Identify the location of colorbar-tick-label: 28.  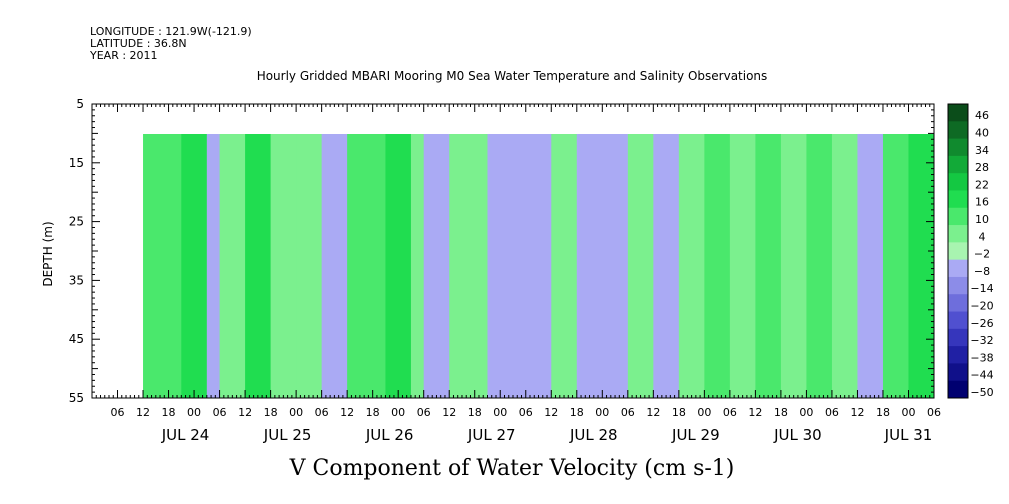
(982, 167).